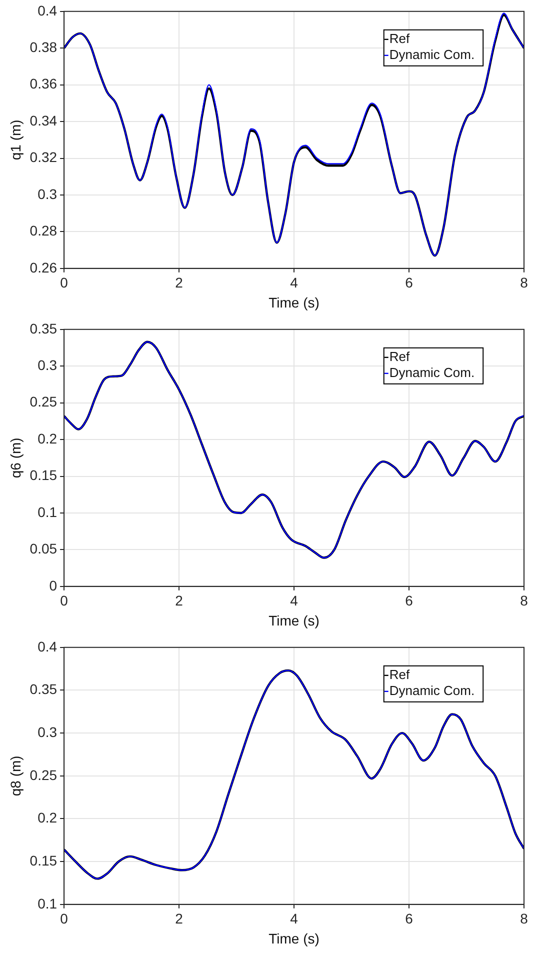 The height and width of the screenshot is (956, 540). I want to click on y-axis-title: q8 (m), so click(15, 776).